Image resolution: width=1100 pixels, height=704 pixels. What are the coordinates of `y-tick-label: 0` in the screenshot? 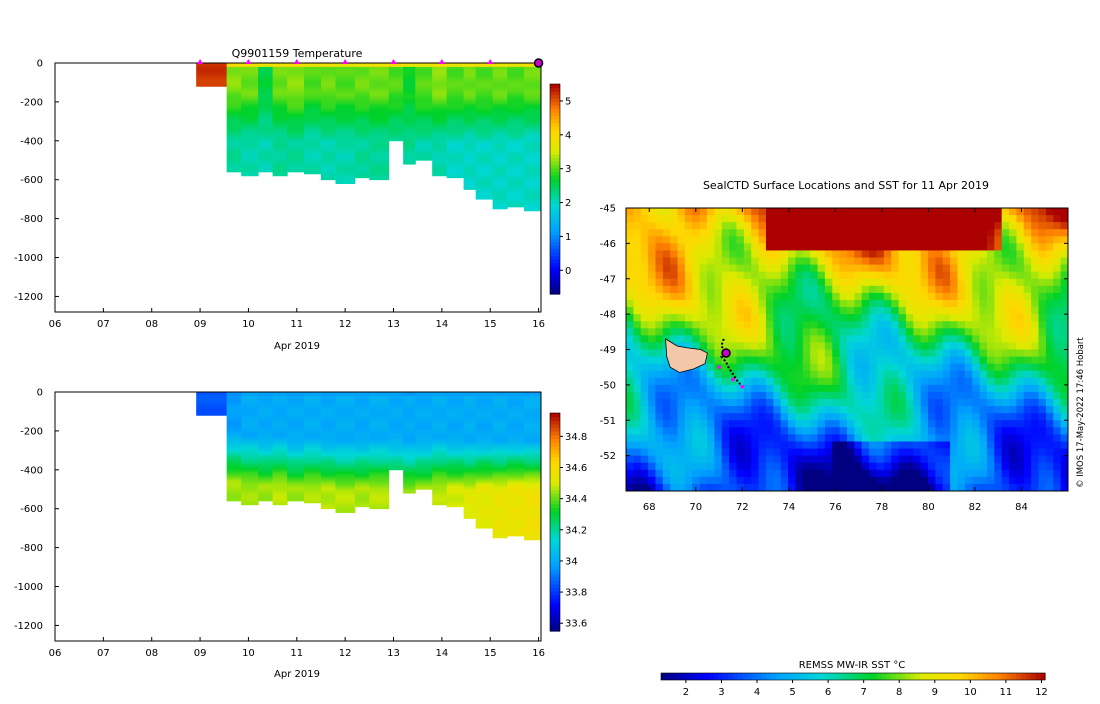 It's located at (40, 393).